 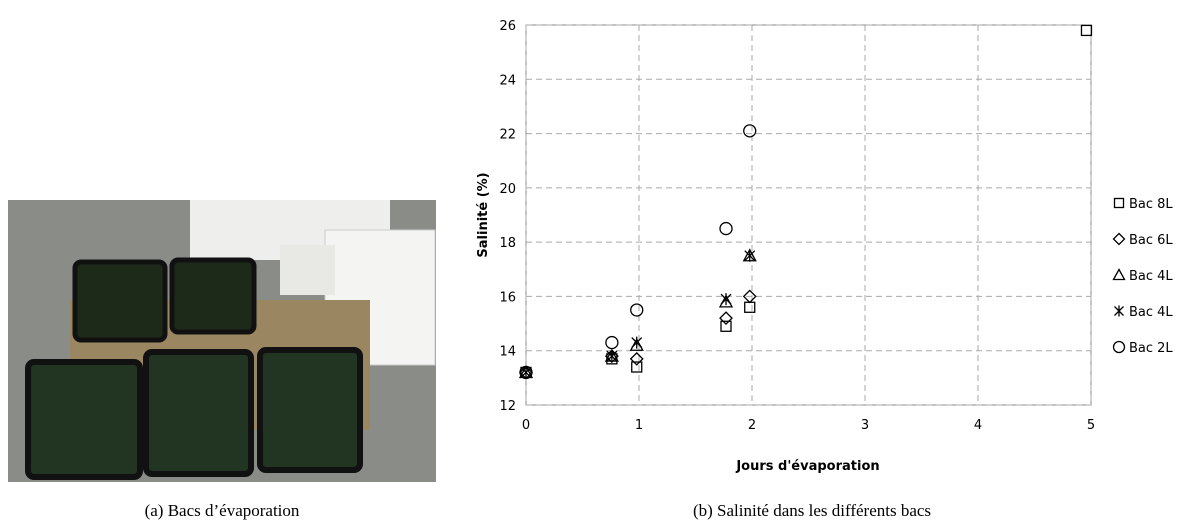 I want to click on legend-label: Bac 6L, so click(x=1151, y=240).